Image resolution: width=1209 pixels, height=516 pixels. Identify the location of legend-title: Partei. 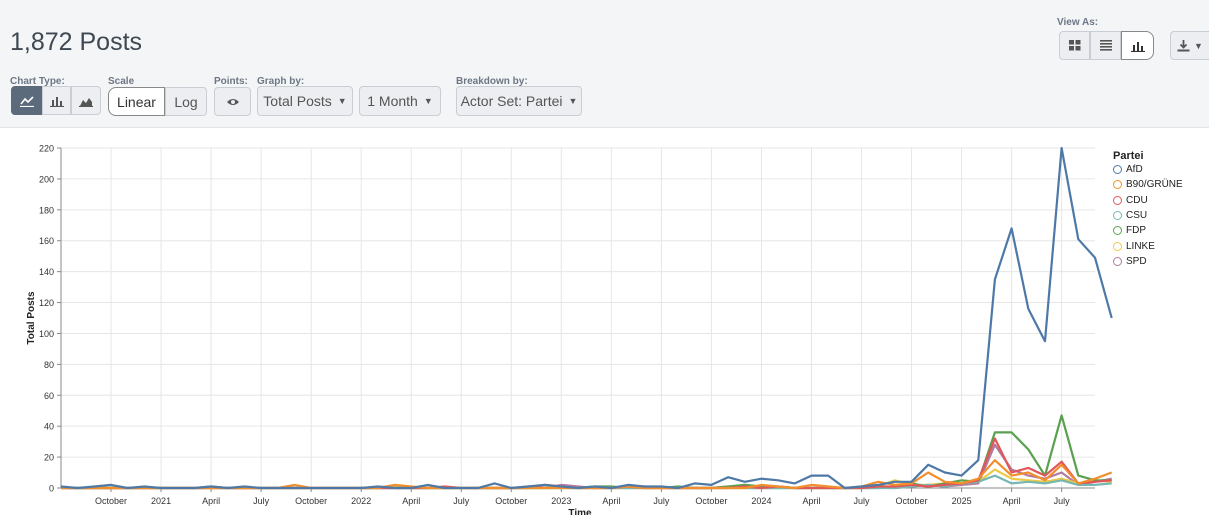
(1128, 156).